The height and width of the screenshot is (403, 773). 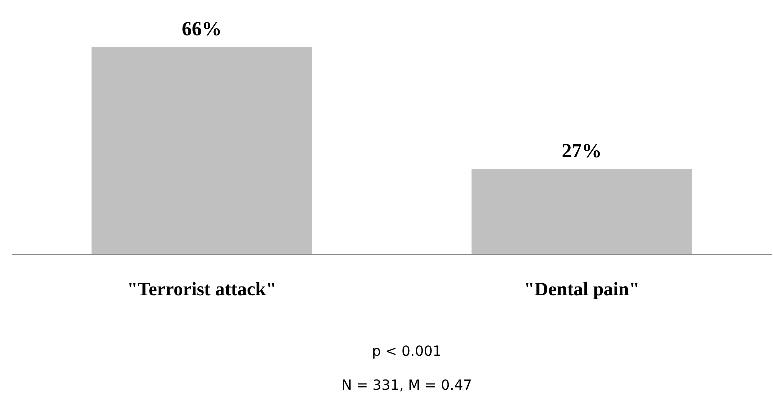 What do you see at coordinates (202, 290) in the screenshot?
I see `x-tick-label: "Terrorist attack"` at bounding box center [202, 290].